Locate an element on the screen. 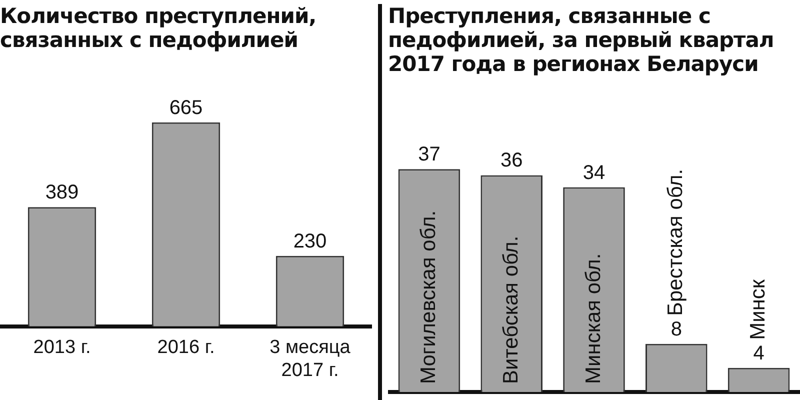  data-label: 34 is located at coordinates (594, 173).